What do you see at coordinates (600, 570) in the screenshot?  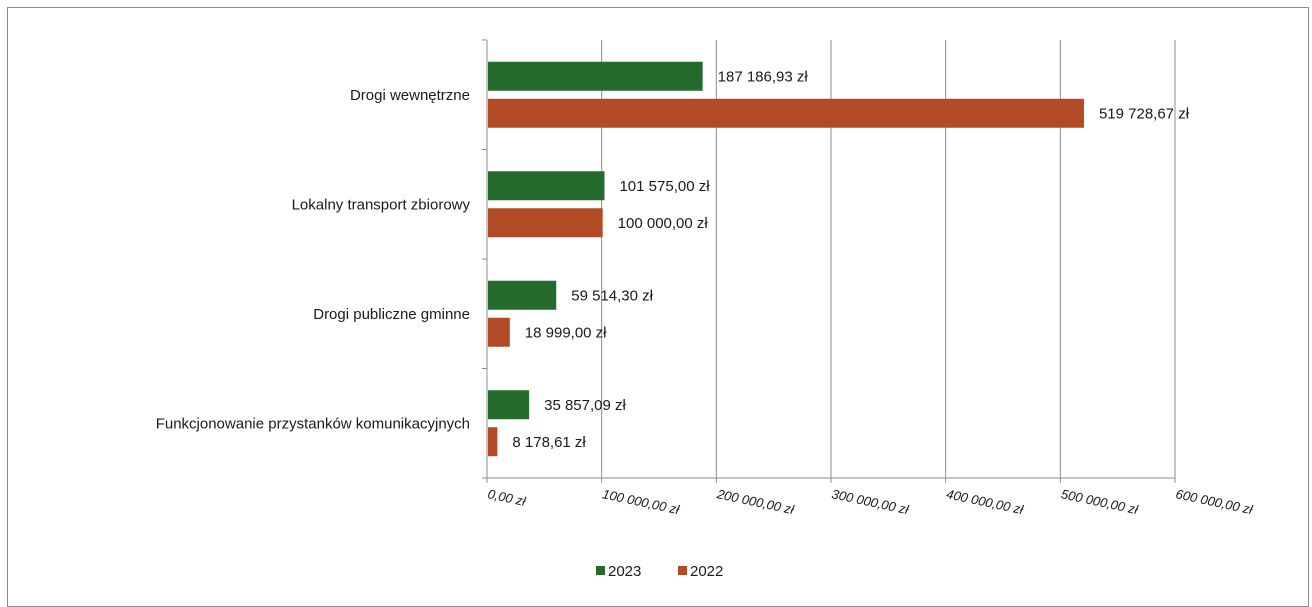 I see `legend-swatch-2023` at bounding box center [600, 570].